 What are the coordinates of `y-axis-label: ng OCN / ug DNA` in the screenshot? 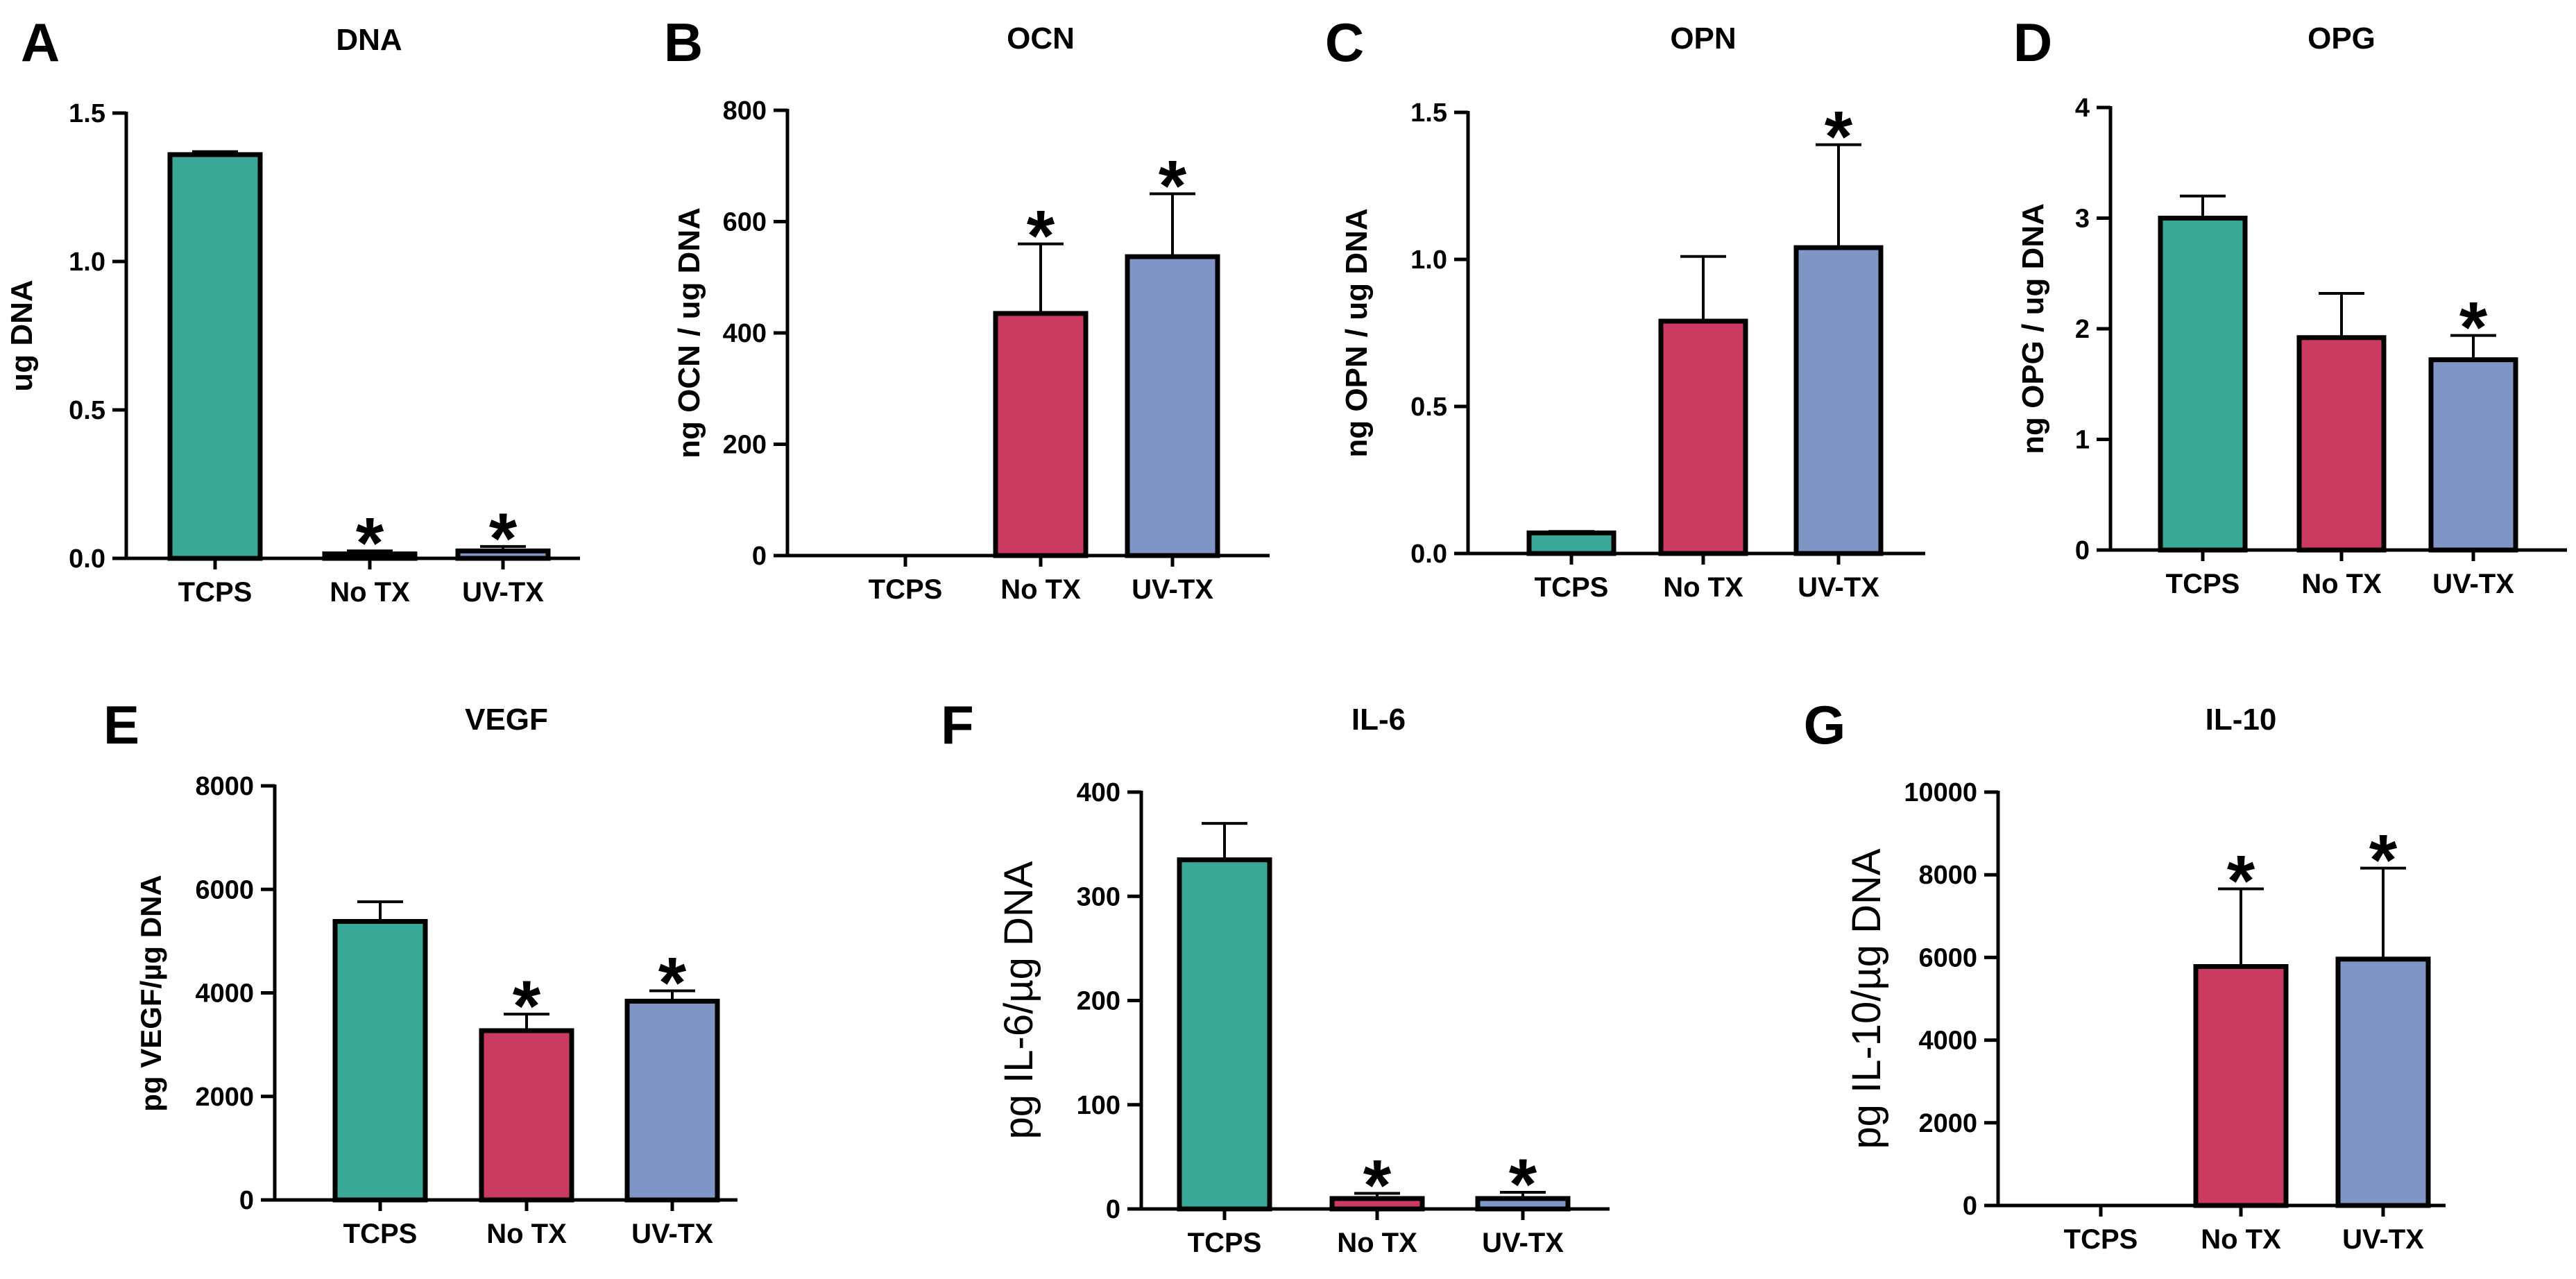 It's located at (689, 332).